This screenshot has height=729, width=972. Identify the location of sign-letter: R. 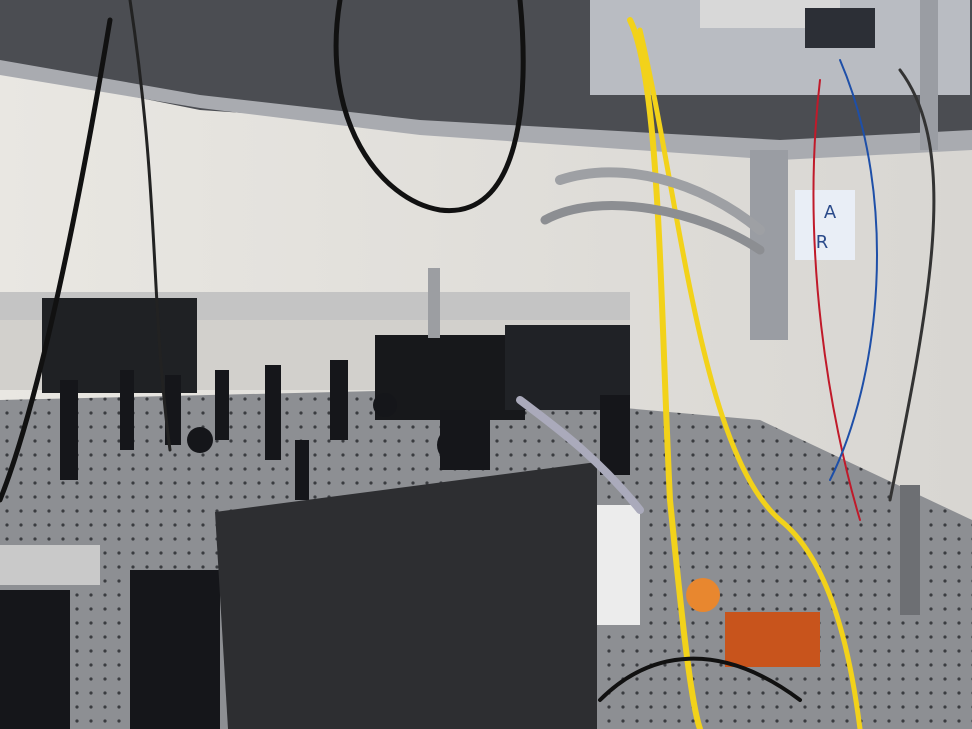
(822, 242).